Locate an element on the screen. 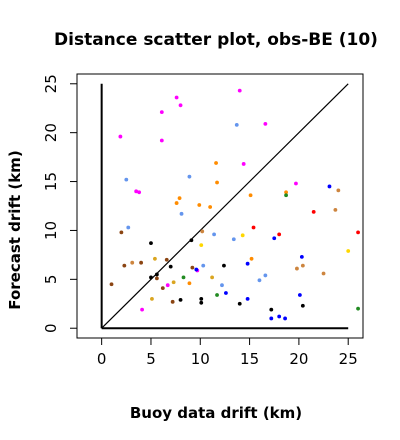 This screenshot has width=400, height=440. x-axis-label: Buoy data drift (km) is located at coordinates (216, 413).